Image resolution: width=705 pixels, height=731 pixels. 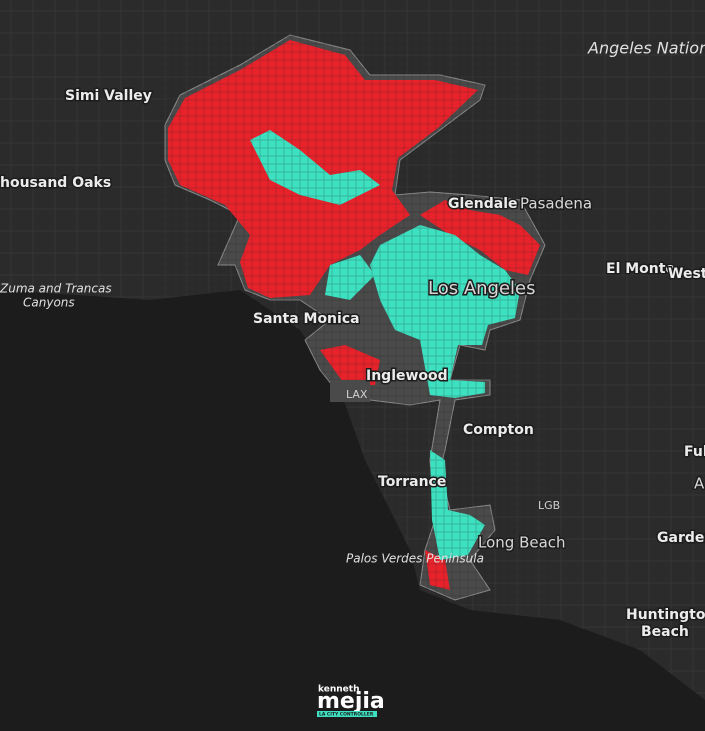 What do you see at coordinates (681, 538) in the screenshot?
I see `place-label: Garden` at bounding box center [681, 538].